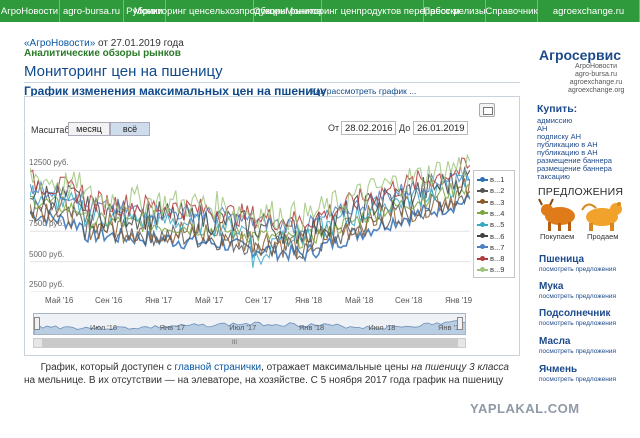  Describe the element at coordinates (50, 130) in the screenshot. I see `zoom-label: Масштаб` at that location.